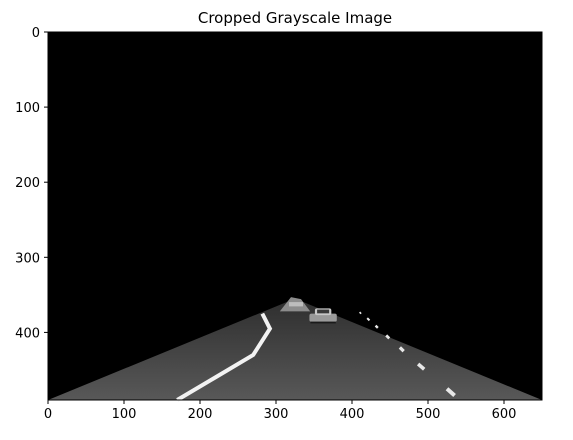  What do you see at coordinates (276, 414) in the screenshot?
I see `x-tick-label: 300` at bounding box center [276, 414].